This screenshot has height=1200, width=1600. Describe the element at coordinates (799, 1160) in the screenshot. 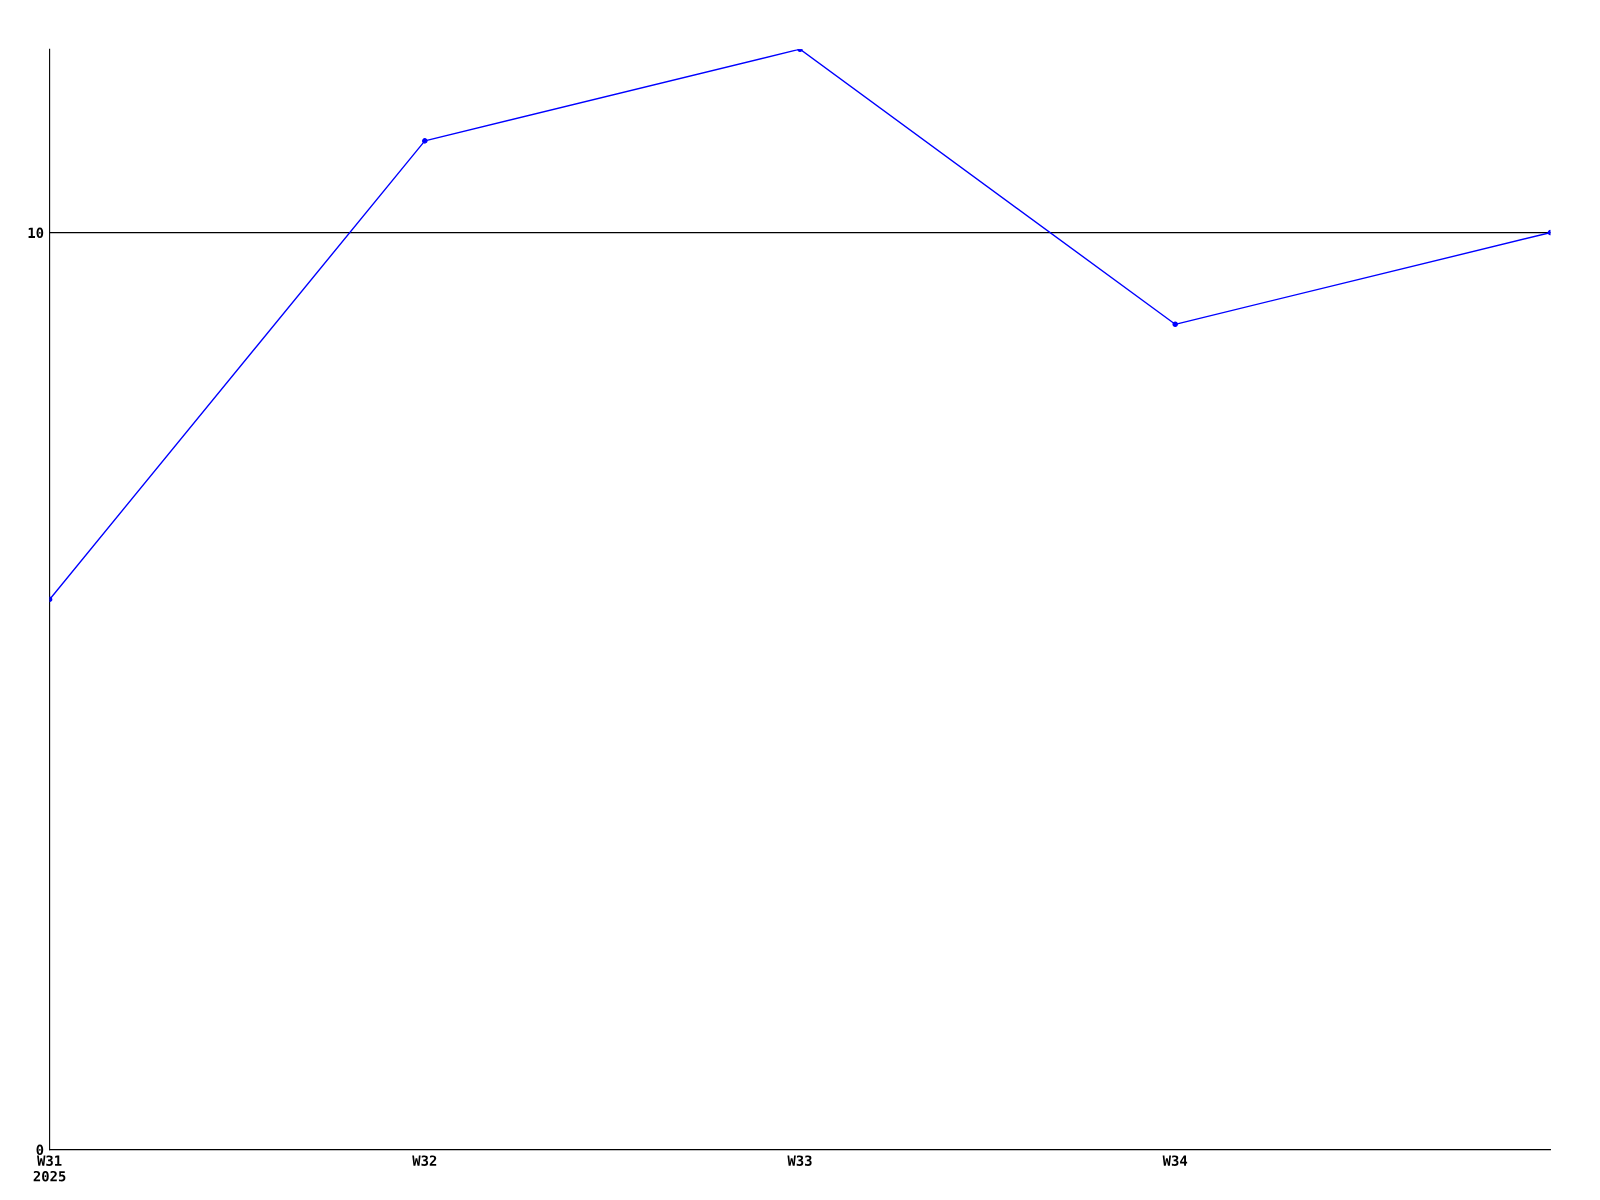

I see `x-tick-label: W33` at that location.